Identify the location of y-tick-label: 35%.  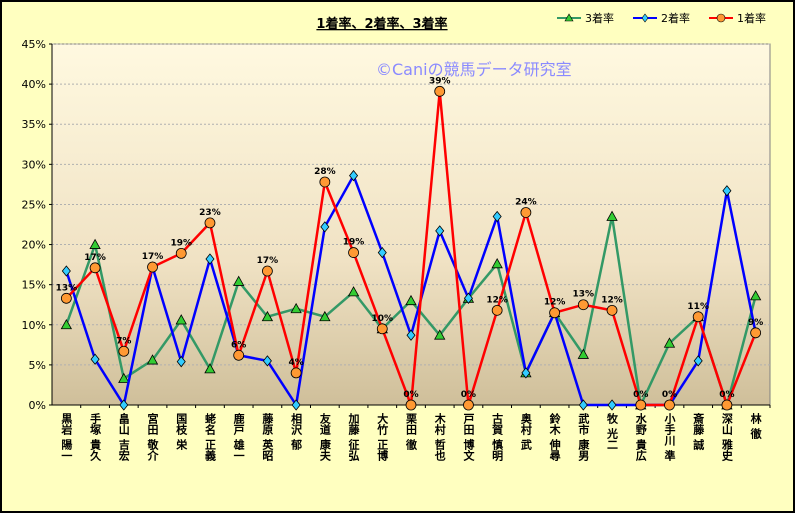
(34, 124).